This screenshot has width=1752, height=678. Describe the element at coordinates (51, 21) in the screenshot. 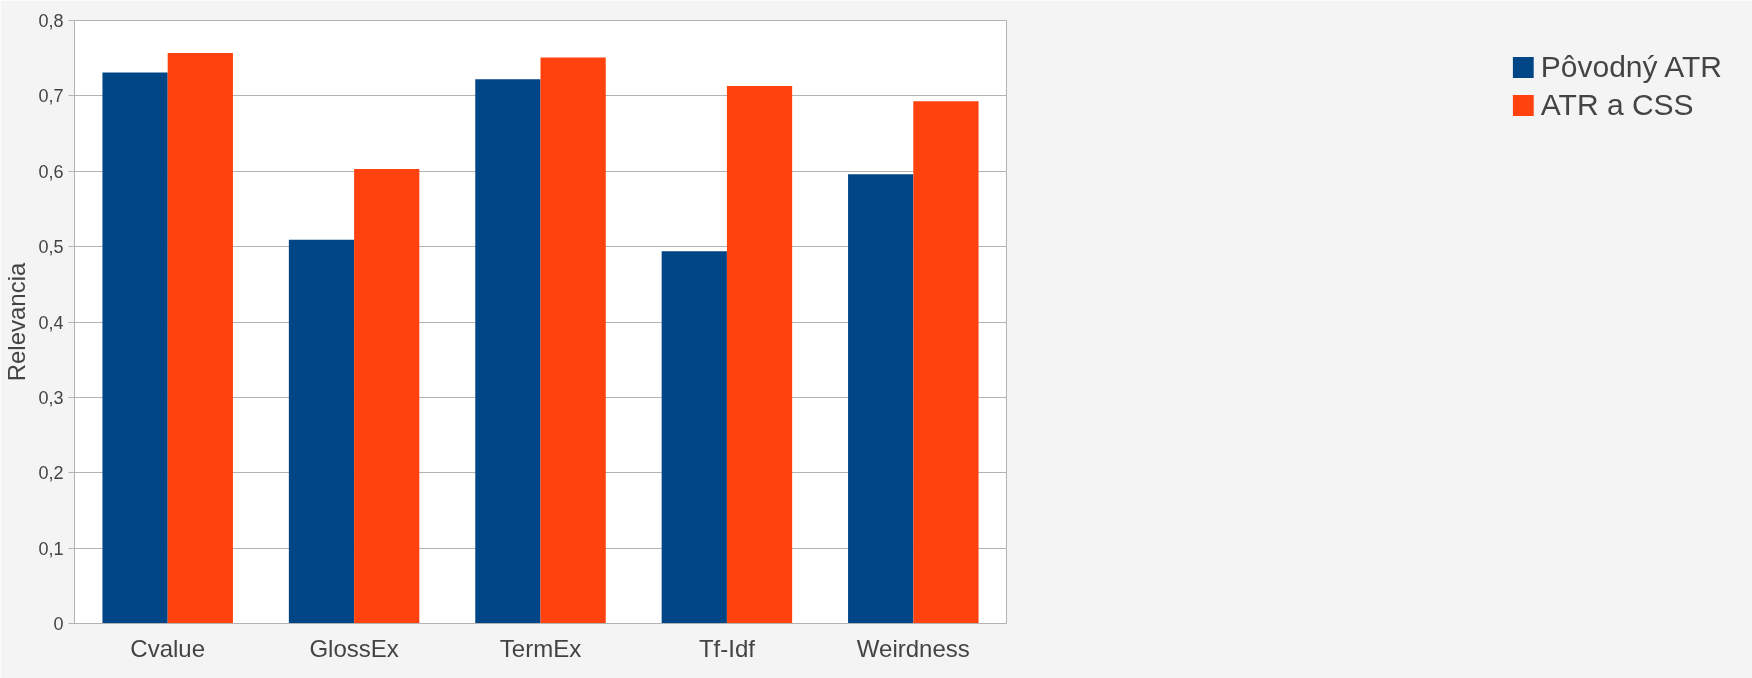

I see `y-tick-label: 0,8` at that location.